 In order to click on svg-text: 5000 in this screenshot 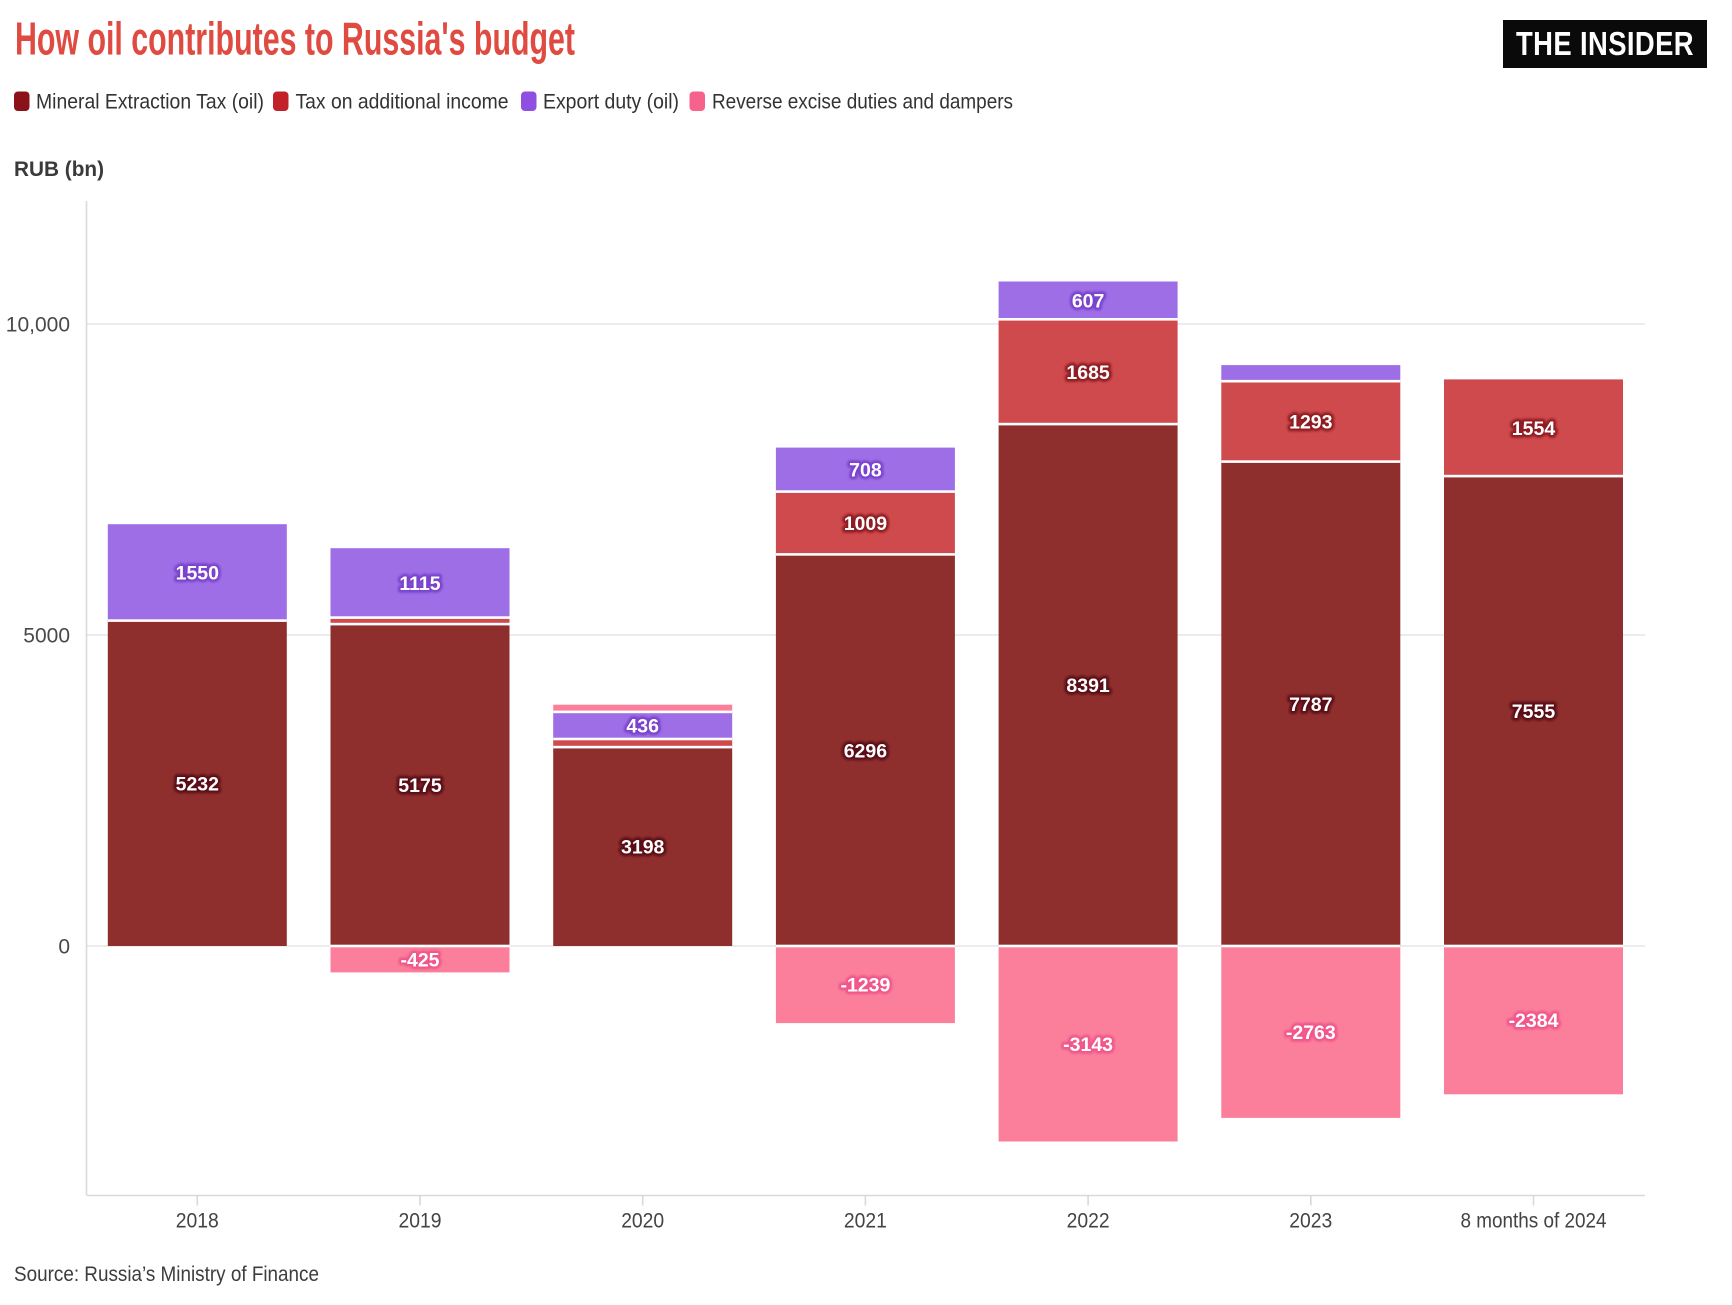, I will do `click(46, 636)`.